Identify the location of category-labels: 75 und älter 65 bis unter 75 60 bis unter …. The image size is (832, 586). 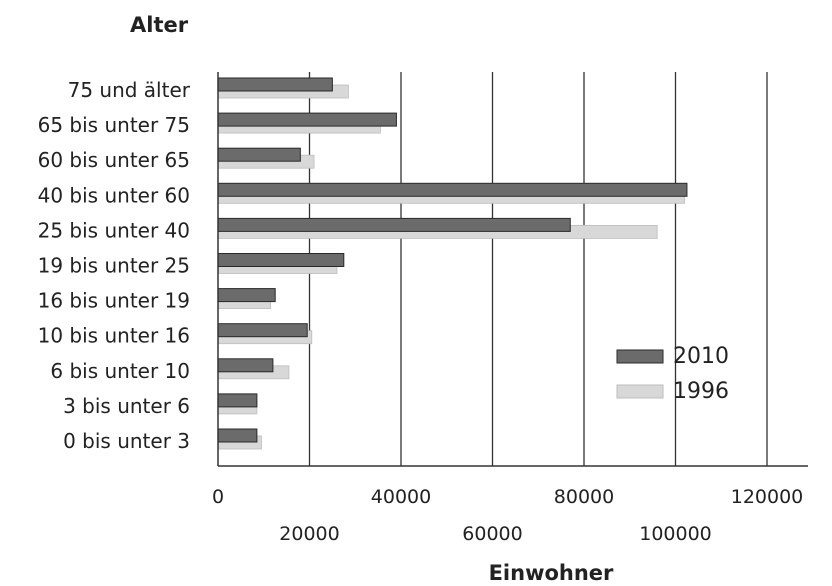
(114, 265).